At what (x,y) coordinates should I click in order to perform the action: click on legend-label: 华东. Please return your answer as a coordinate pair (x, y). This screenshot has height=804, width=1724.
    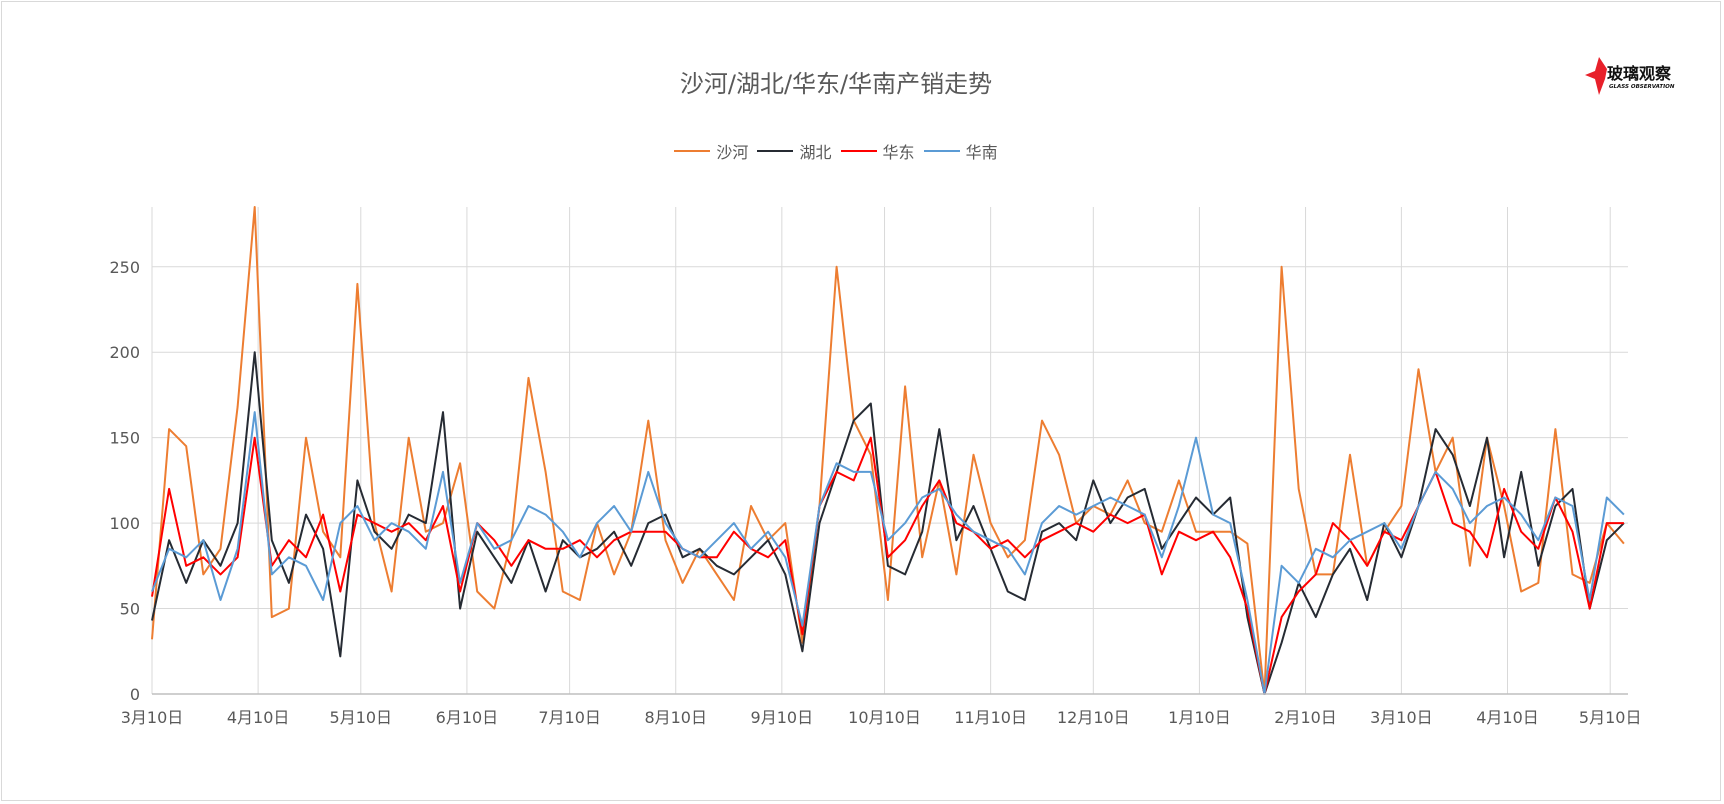
    Looking at the image, I should click on (898, 152).